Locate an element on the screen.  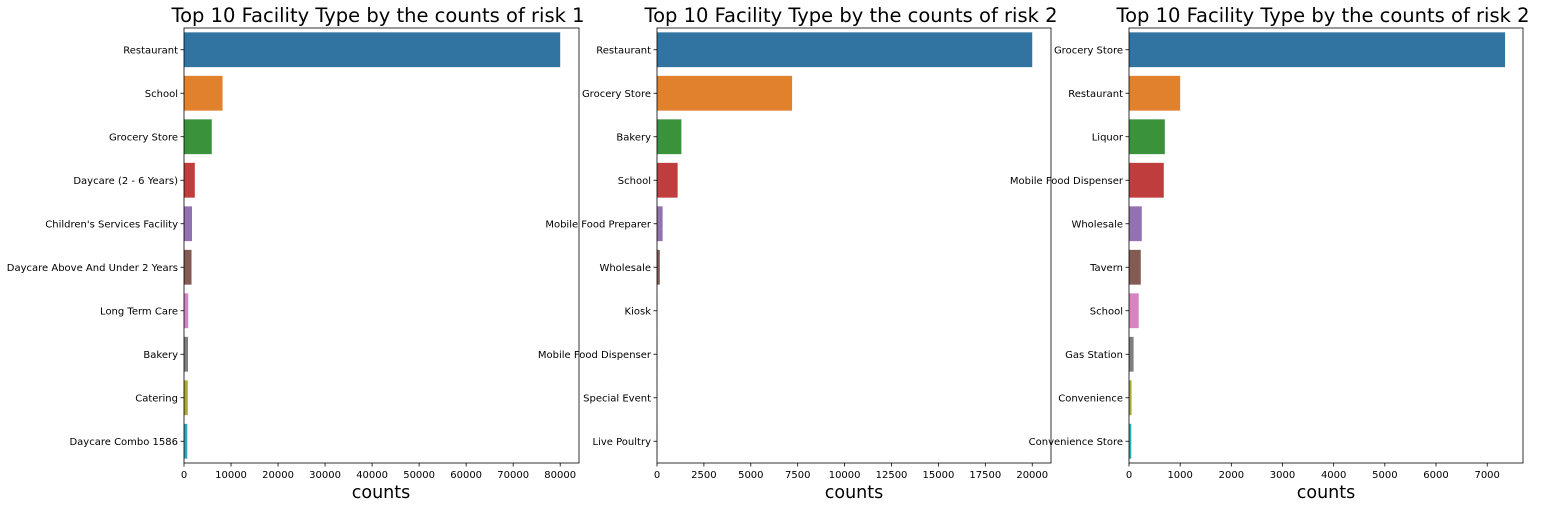
x-tick-label: 2500 is located at coordinates (703, 475).